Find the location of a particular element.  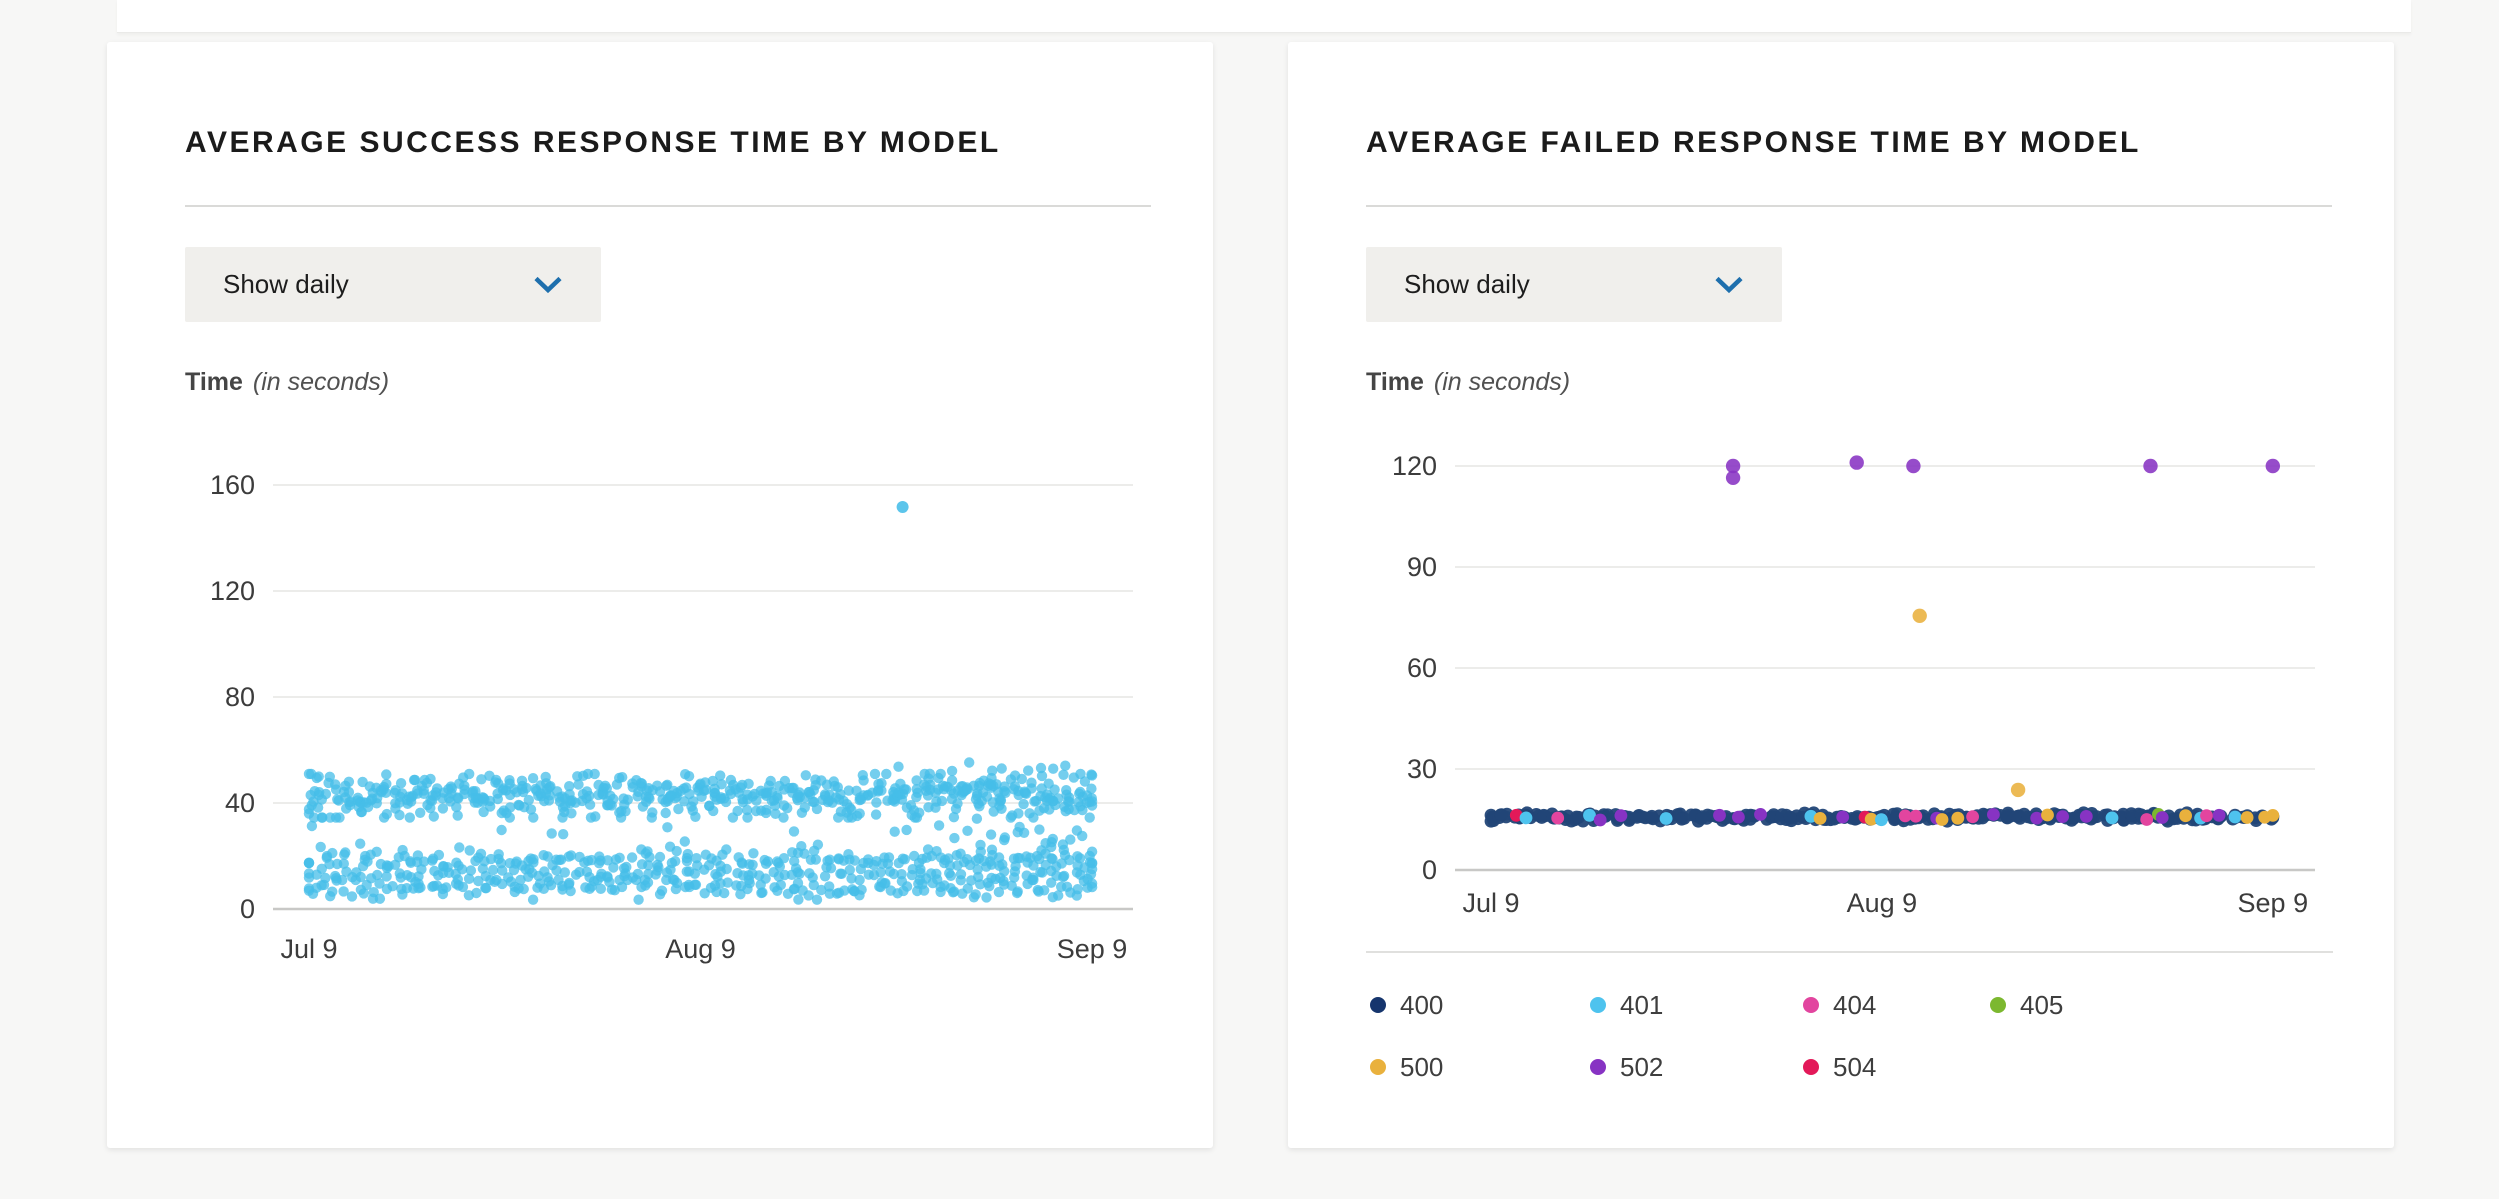

legend-item-502: 502 is located at coordinates (1696, 1067).